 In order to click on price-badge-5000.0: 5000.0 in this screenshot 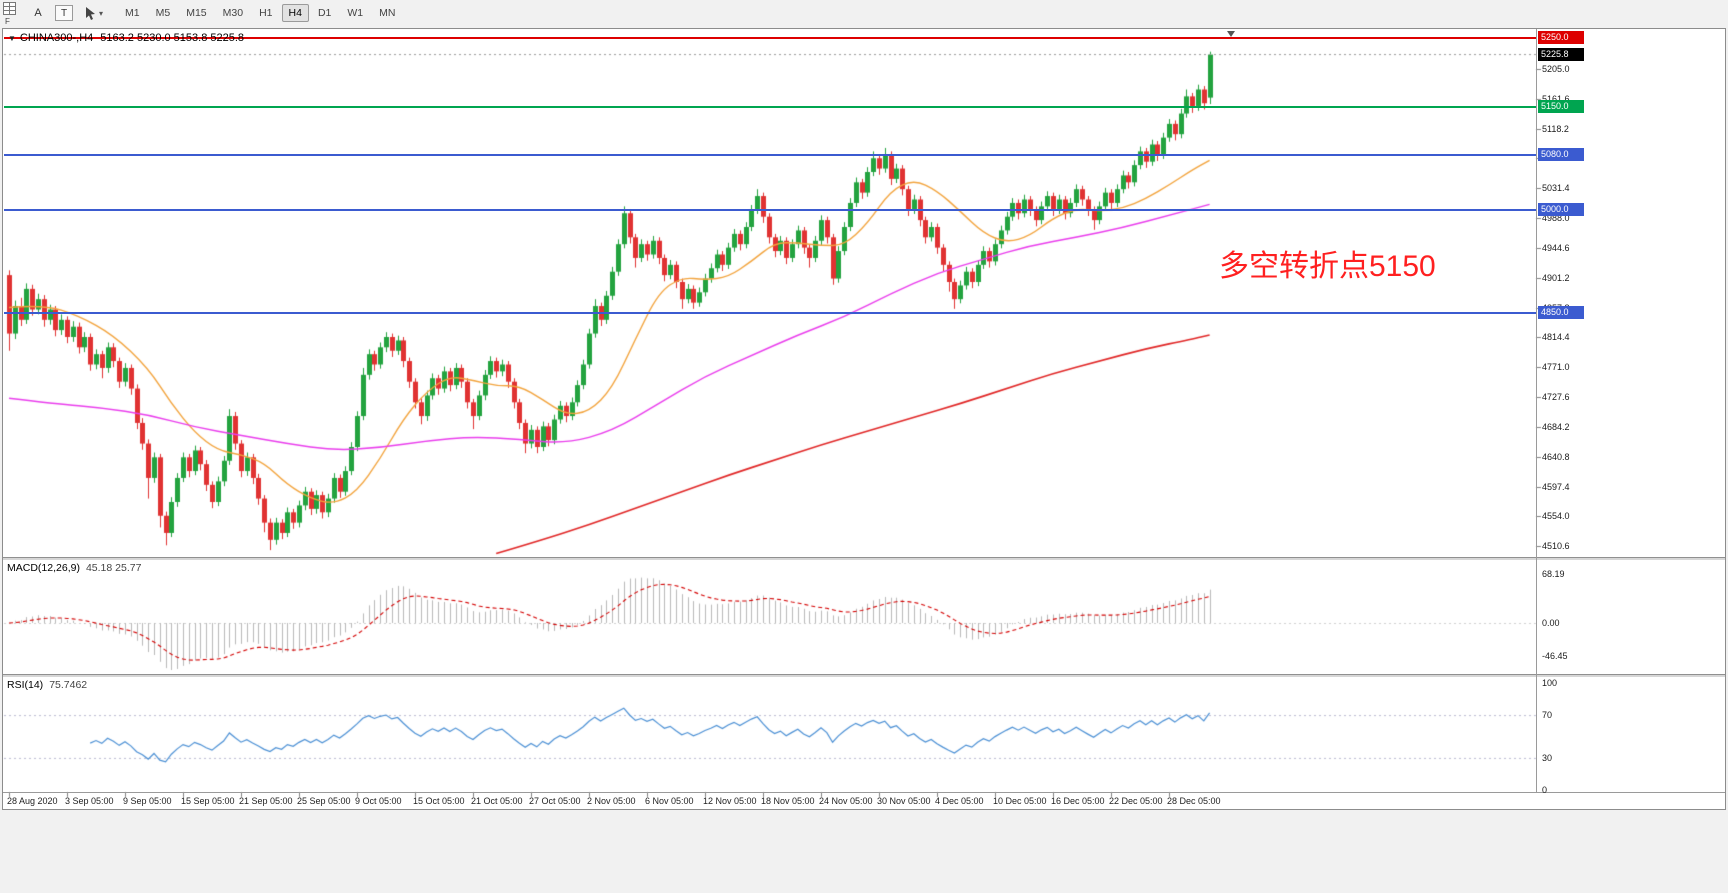, I will do `click(1561, 210)`.